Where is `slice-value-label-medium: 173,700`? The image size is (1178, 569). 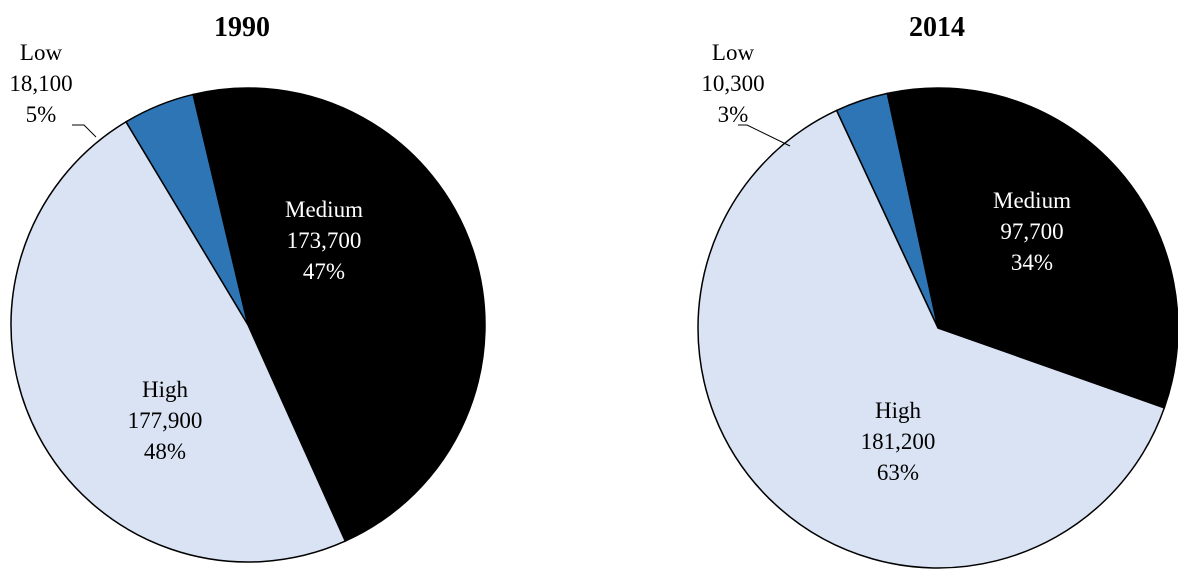 slice-value-label-medium: 173,700 is located at coordinates (324, 240).